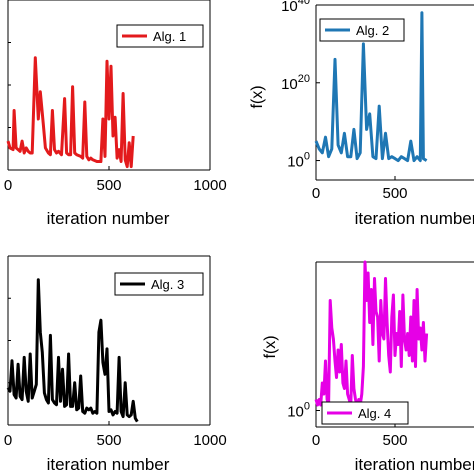 The height and width of the screenshot is (474, 474). What do you see at coordinates (270, 346) in the screenshot?
I see `ylabel-4: f(x)` at bounding box center [270, 346].